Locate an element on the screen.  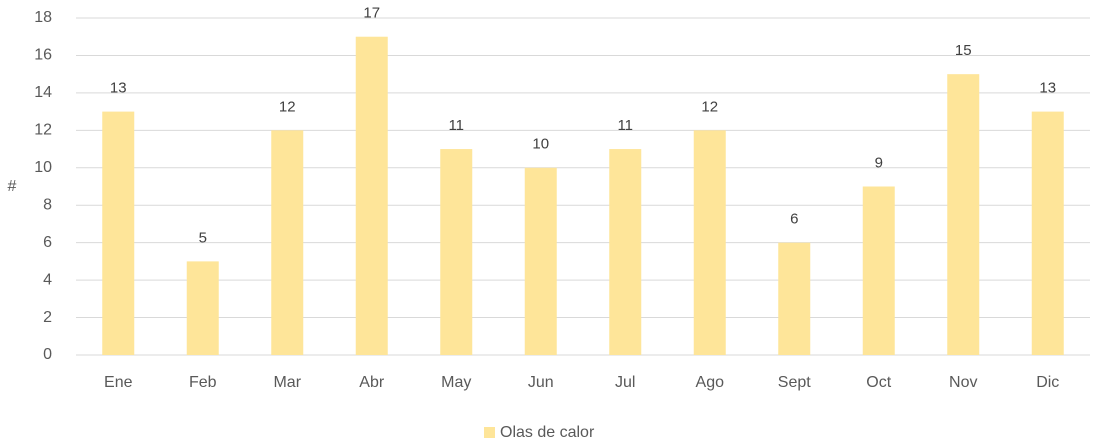
x-tick-label: Ene is located at coordinates (118, 382).